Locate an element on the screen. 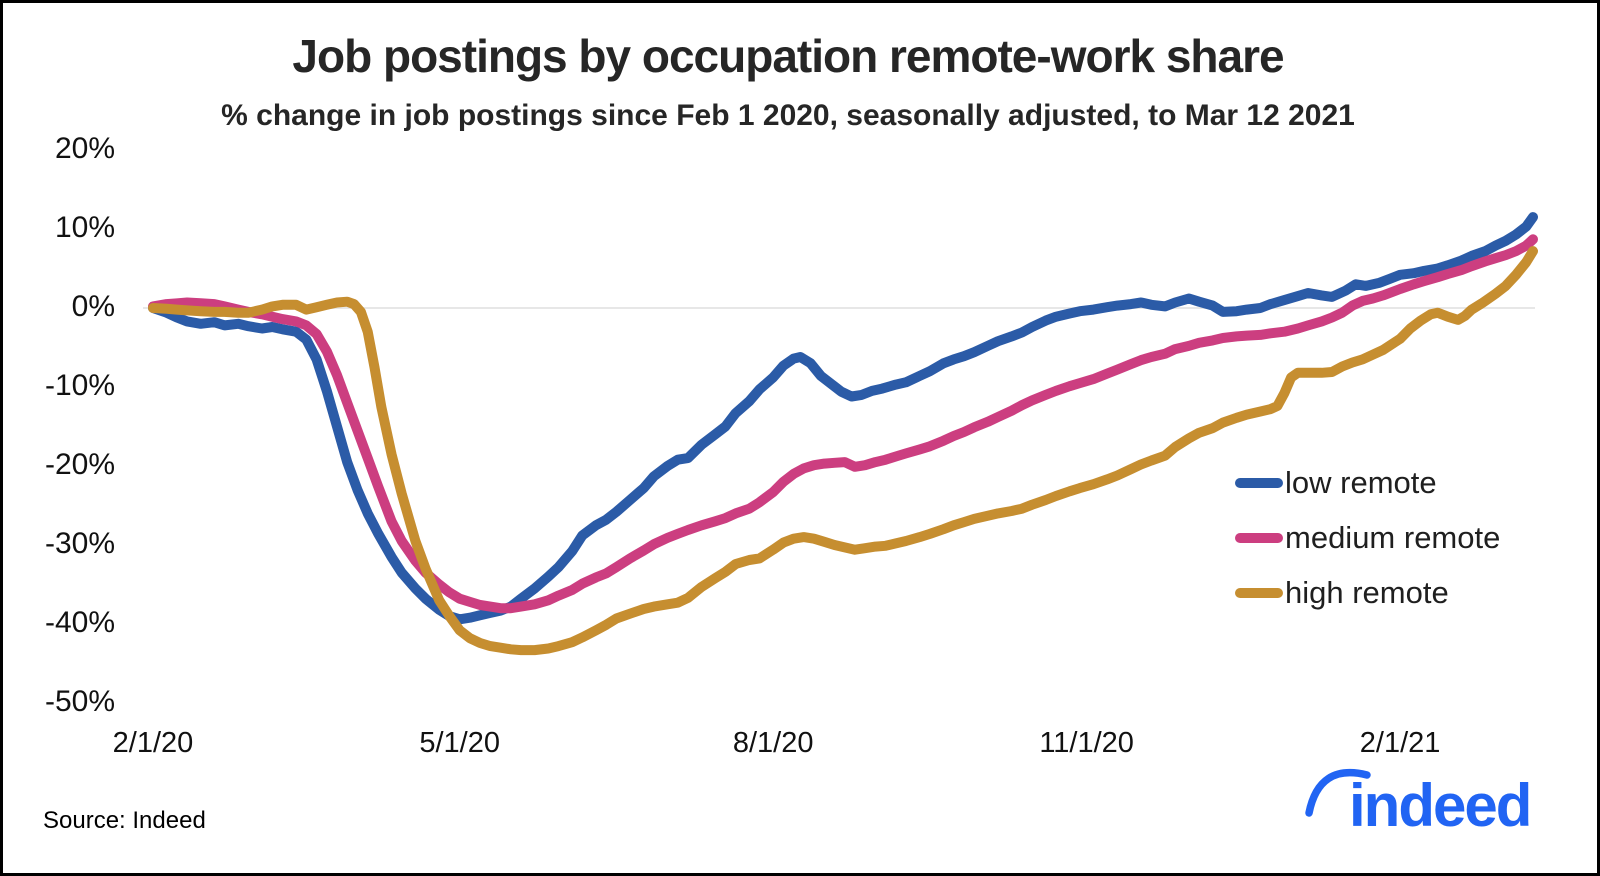  x-tick-label: 8/1/20 is located at coordinates (773, 743).